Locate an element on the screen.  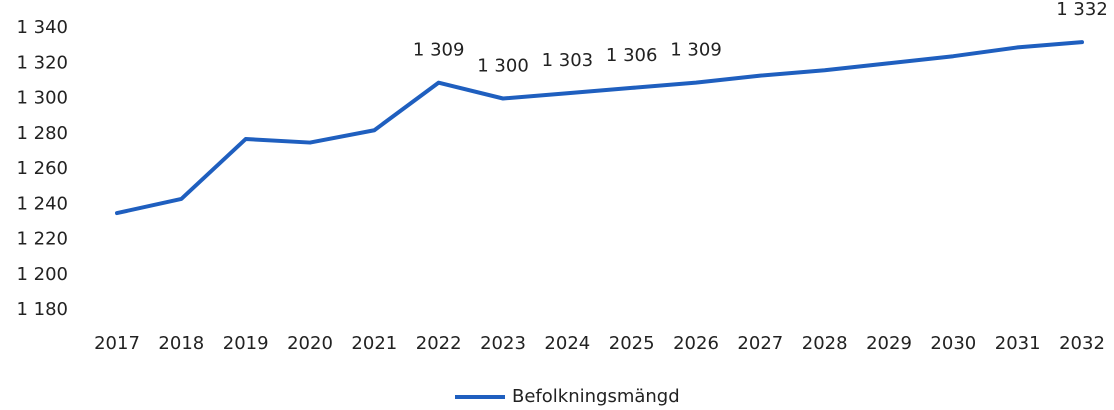
x-tick-label: 2018 is located at coordinates (181, 343).